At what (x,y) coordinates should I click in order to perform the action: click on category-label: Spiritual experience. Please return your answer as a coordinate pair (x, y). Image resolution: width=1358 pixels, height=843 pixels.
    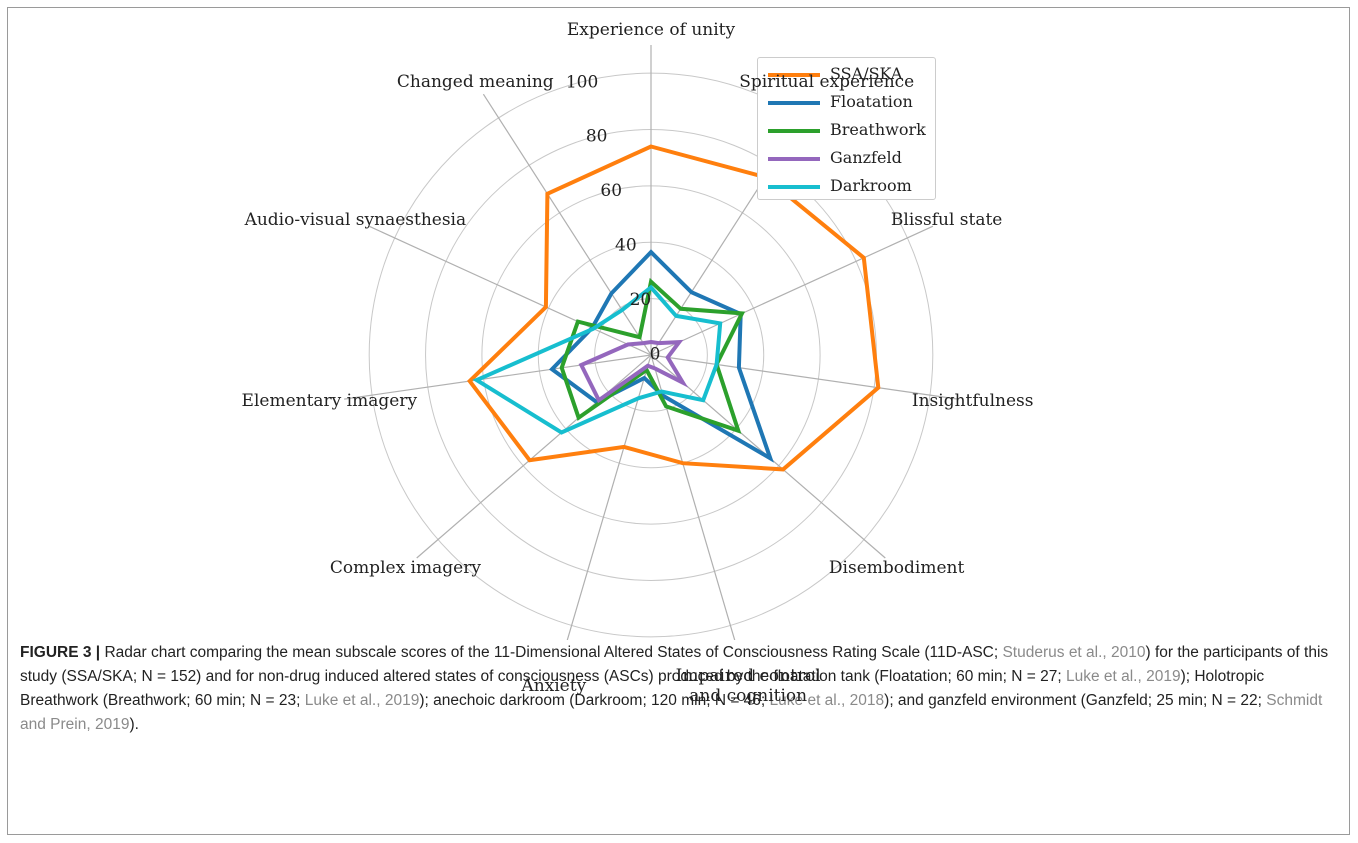
    Looking at the image, I should click on (827, 81).